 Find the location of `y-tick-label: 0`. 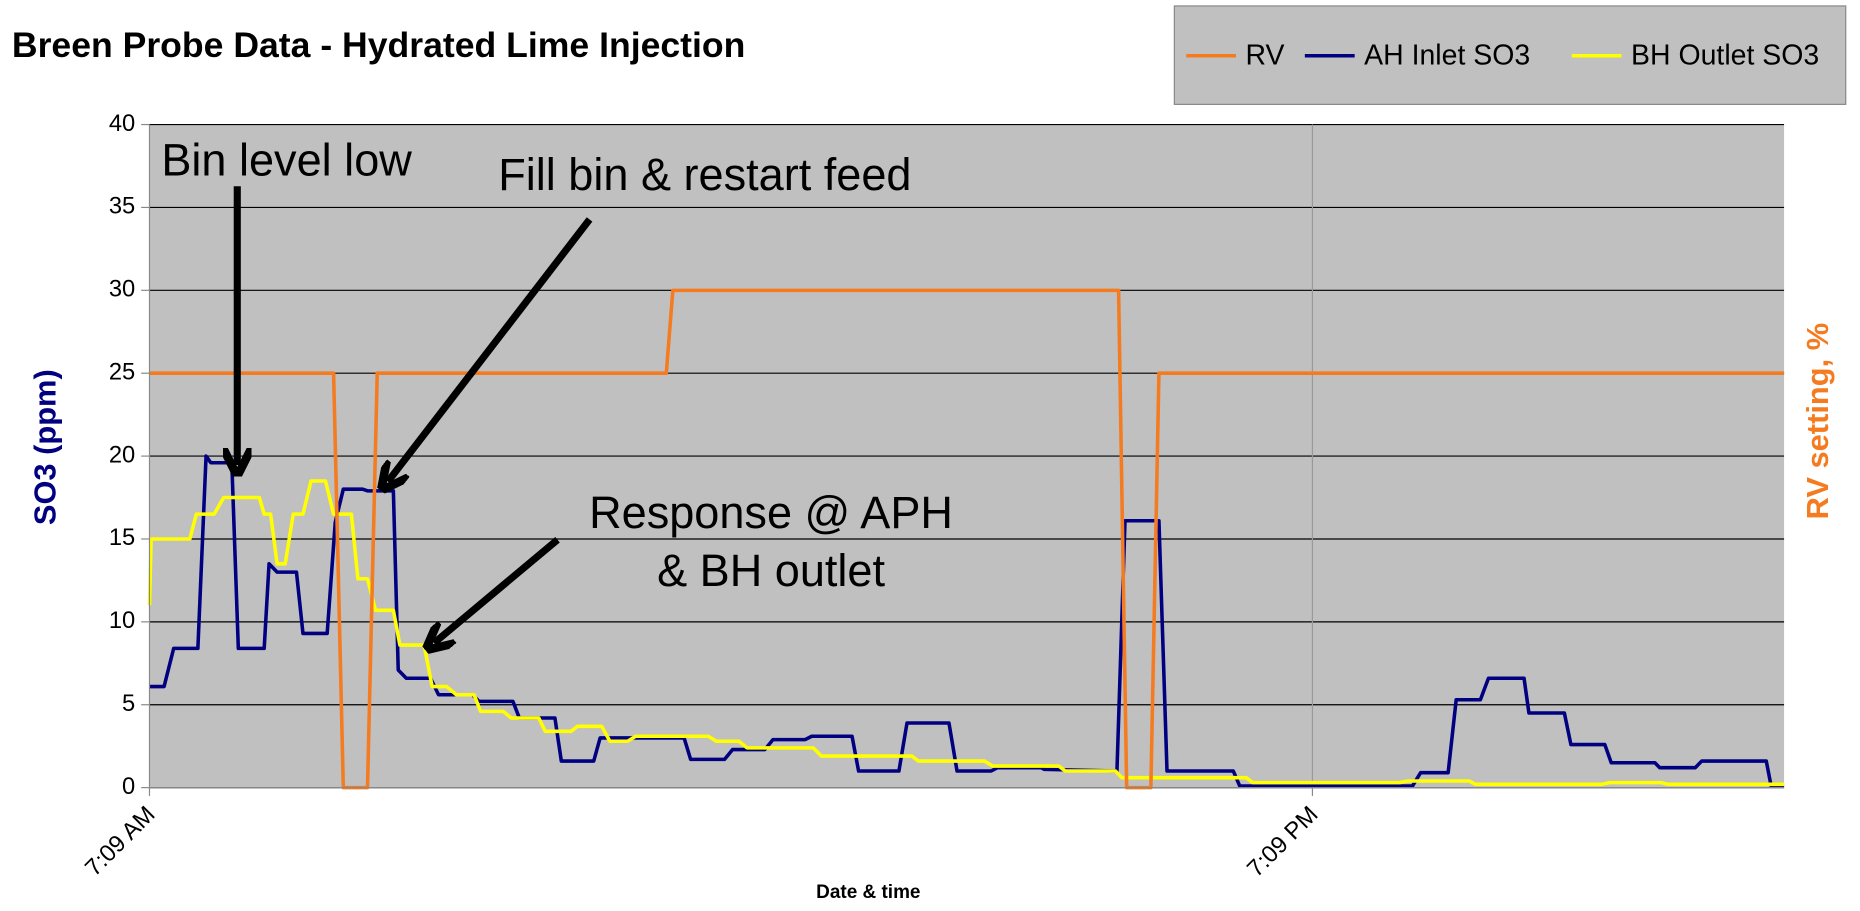

y-tick-label: 0 is located at coordinates (128, 787).